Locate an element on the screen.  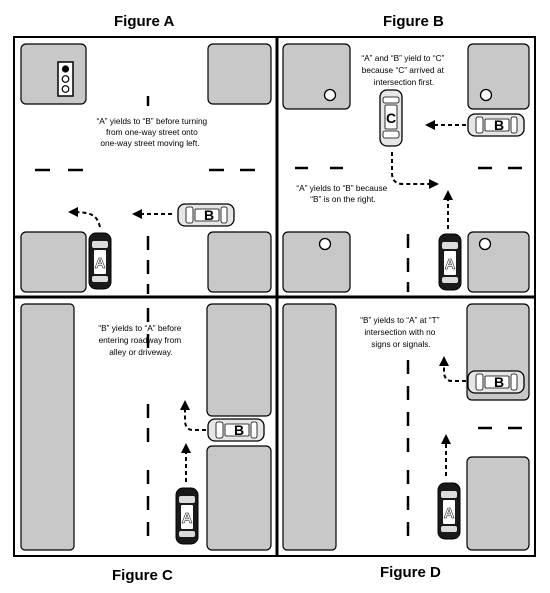
figure-c-car-a: A is located at coordinates (187, 516).